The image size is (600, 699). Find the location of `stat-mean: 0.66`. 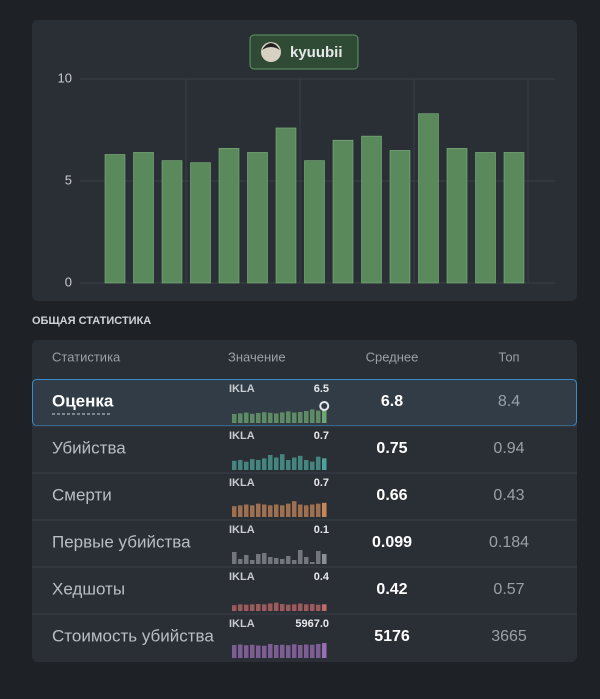

stat-mean: 0.66 is located at coordinates (391, 495).